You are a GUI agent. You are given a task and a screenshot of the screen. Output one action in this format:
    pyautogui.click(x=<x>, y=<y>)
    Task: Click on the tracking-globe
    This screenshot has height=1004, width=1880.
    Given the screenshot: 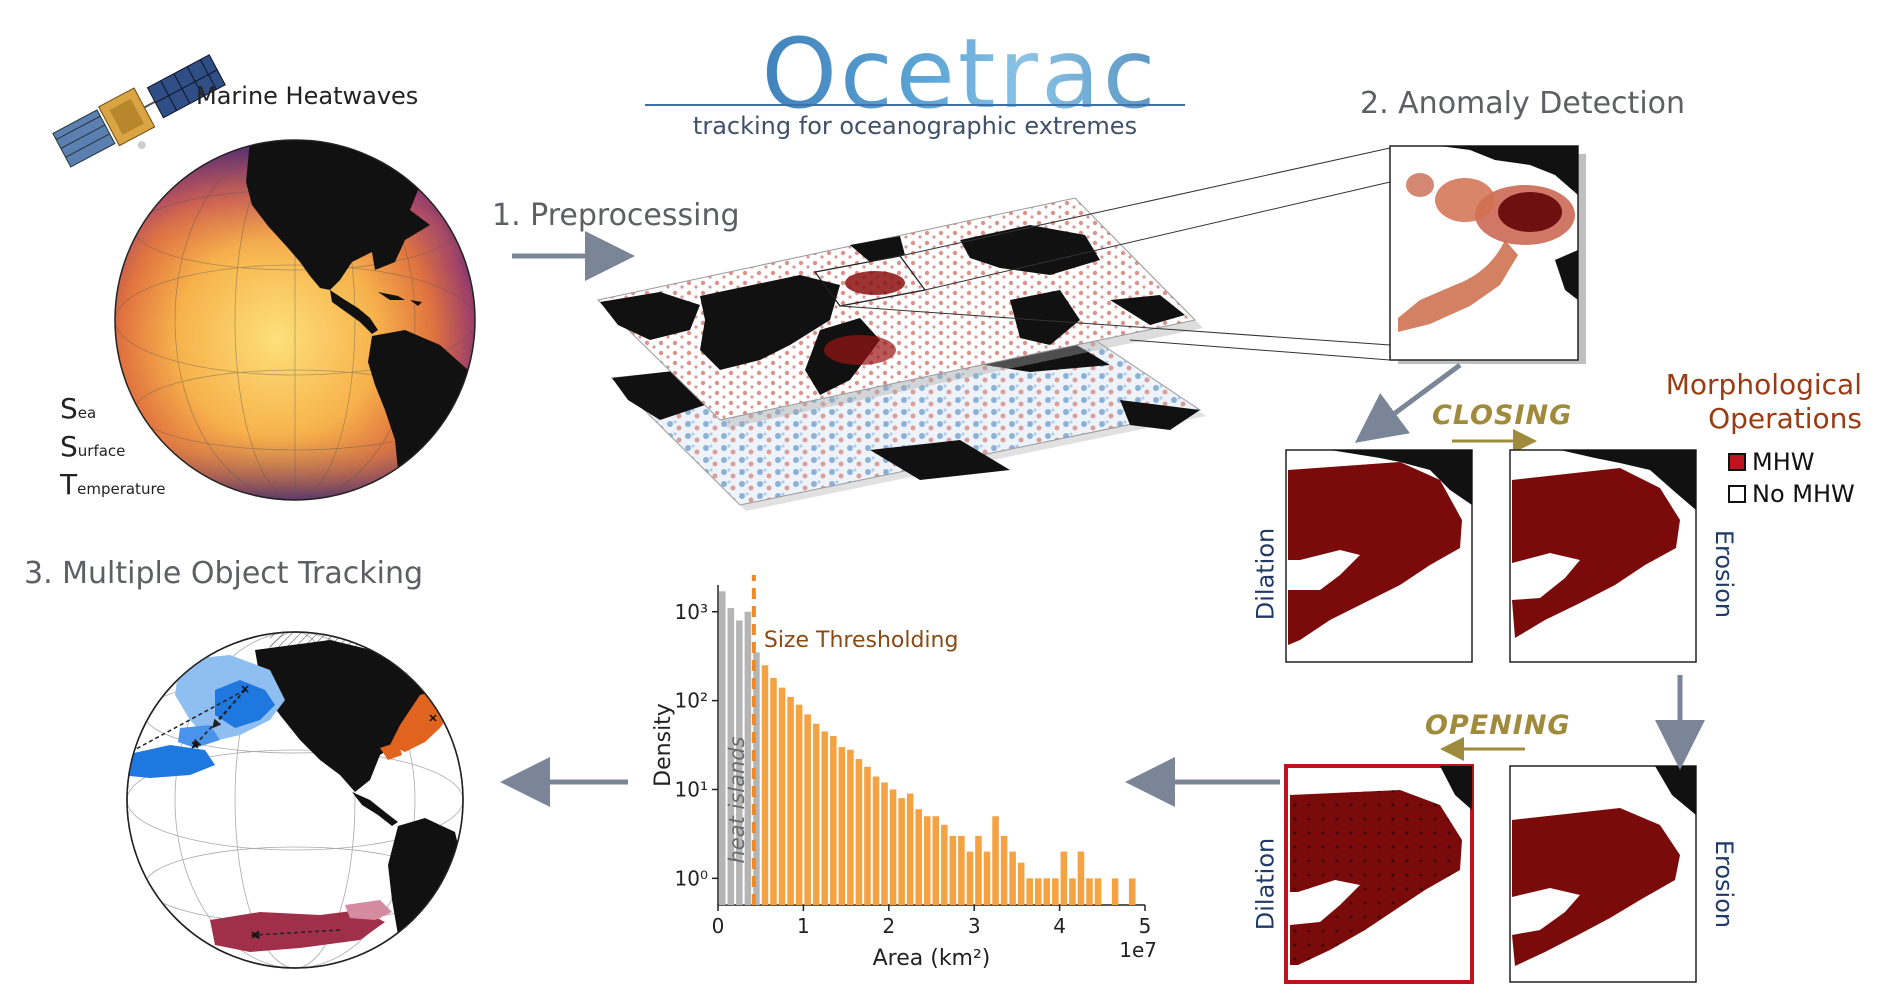 What is the action you would take?
    pyautogui.click(x=295, y=800)
    